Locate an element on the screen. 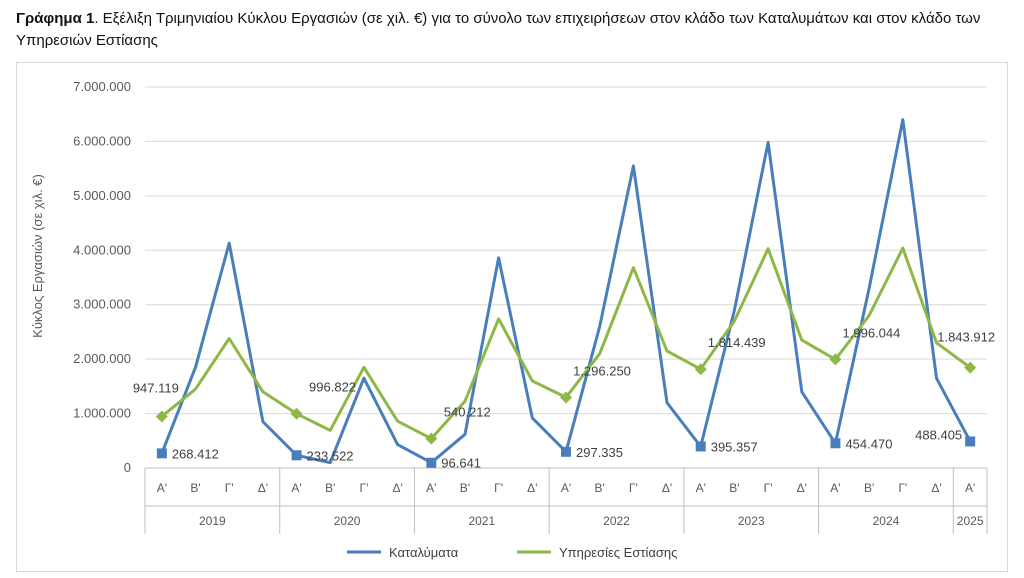 This screenshot has width=1024, height=578. legend-label-1: Καταλύματα is located at coordinates (424, 552).